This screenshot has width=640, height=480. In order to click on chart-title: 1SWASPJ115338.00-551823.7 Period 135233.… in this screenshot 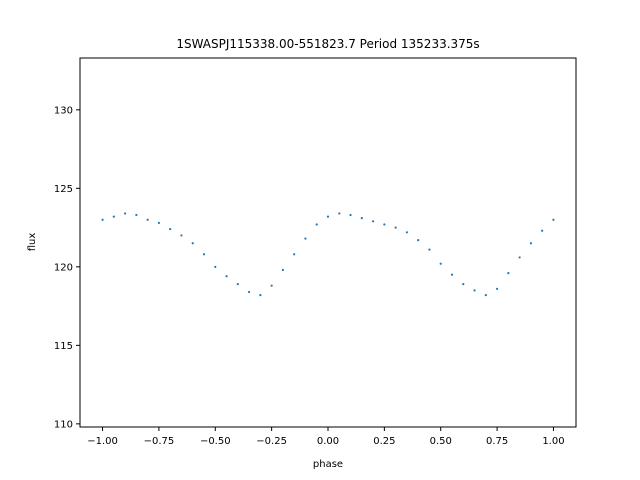, I will do `click(327, 44)`.